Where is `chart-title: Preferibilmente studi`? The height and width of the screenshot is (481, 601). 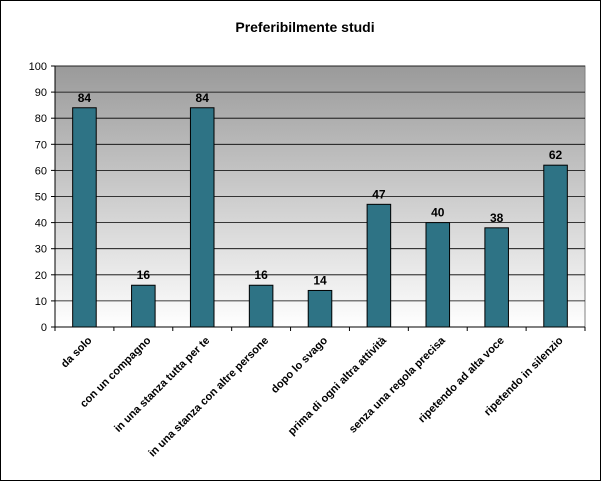
chart-title: Preferibilmente studi is located at coordinates (304, 27).